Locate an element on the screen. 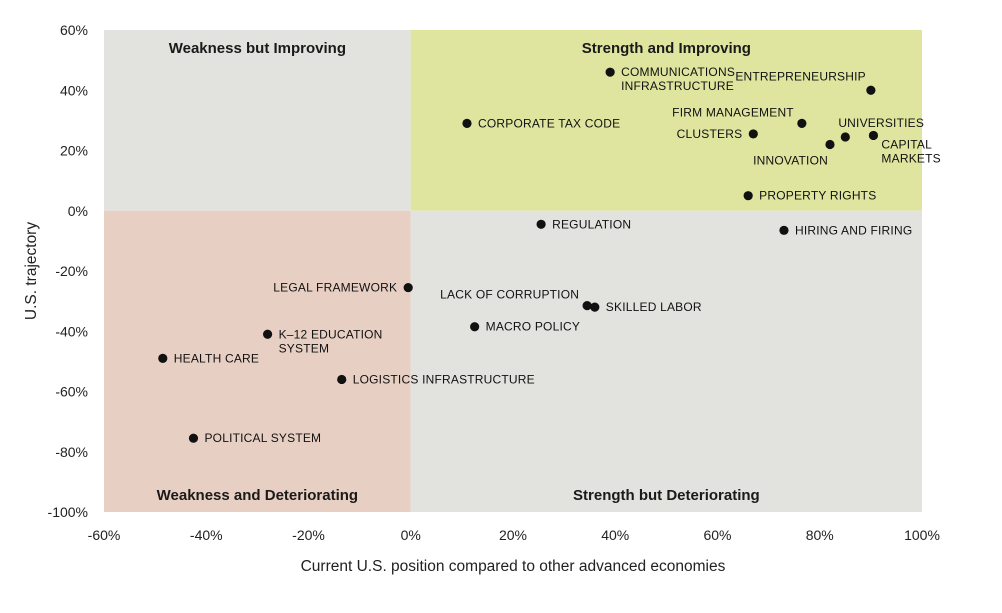 This screenshot has width=1002, height=613. x-tick-label: 20% is located at coordinates (513, 535).